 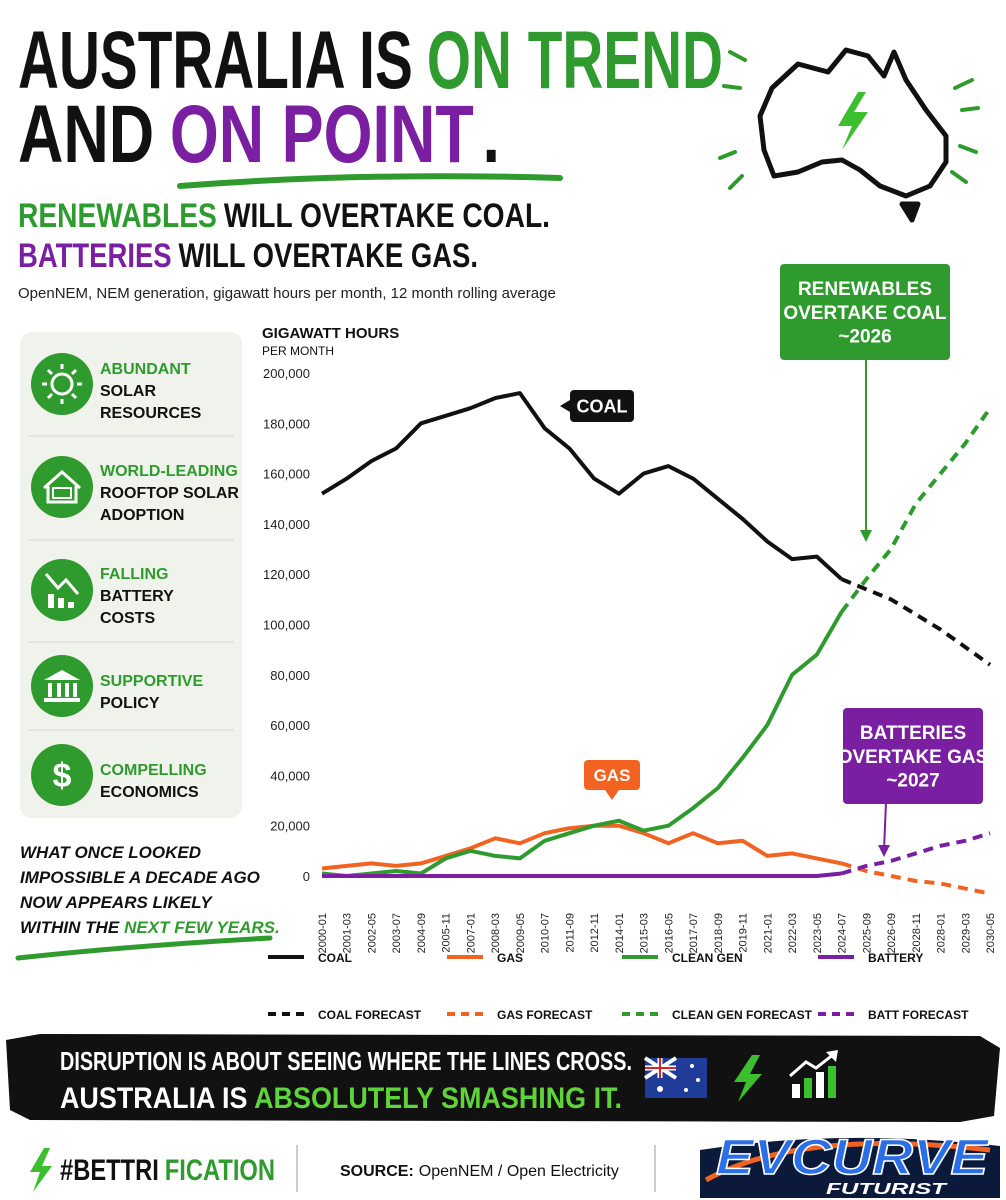 I want to click on title: AUSTRALIA ISON TREND, so click(x=370, y=60).